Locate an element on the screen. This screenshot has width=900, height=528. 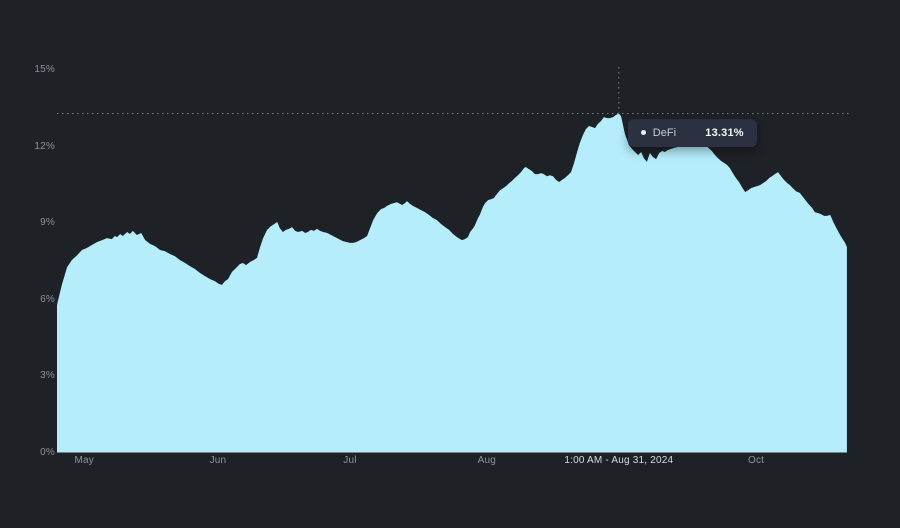
x-tick-jul: Jul is located at coordinates (350, 460).